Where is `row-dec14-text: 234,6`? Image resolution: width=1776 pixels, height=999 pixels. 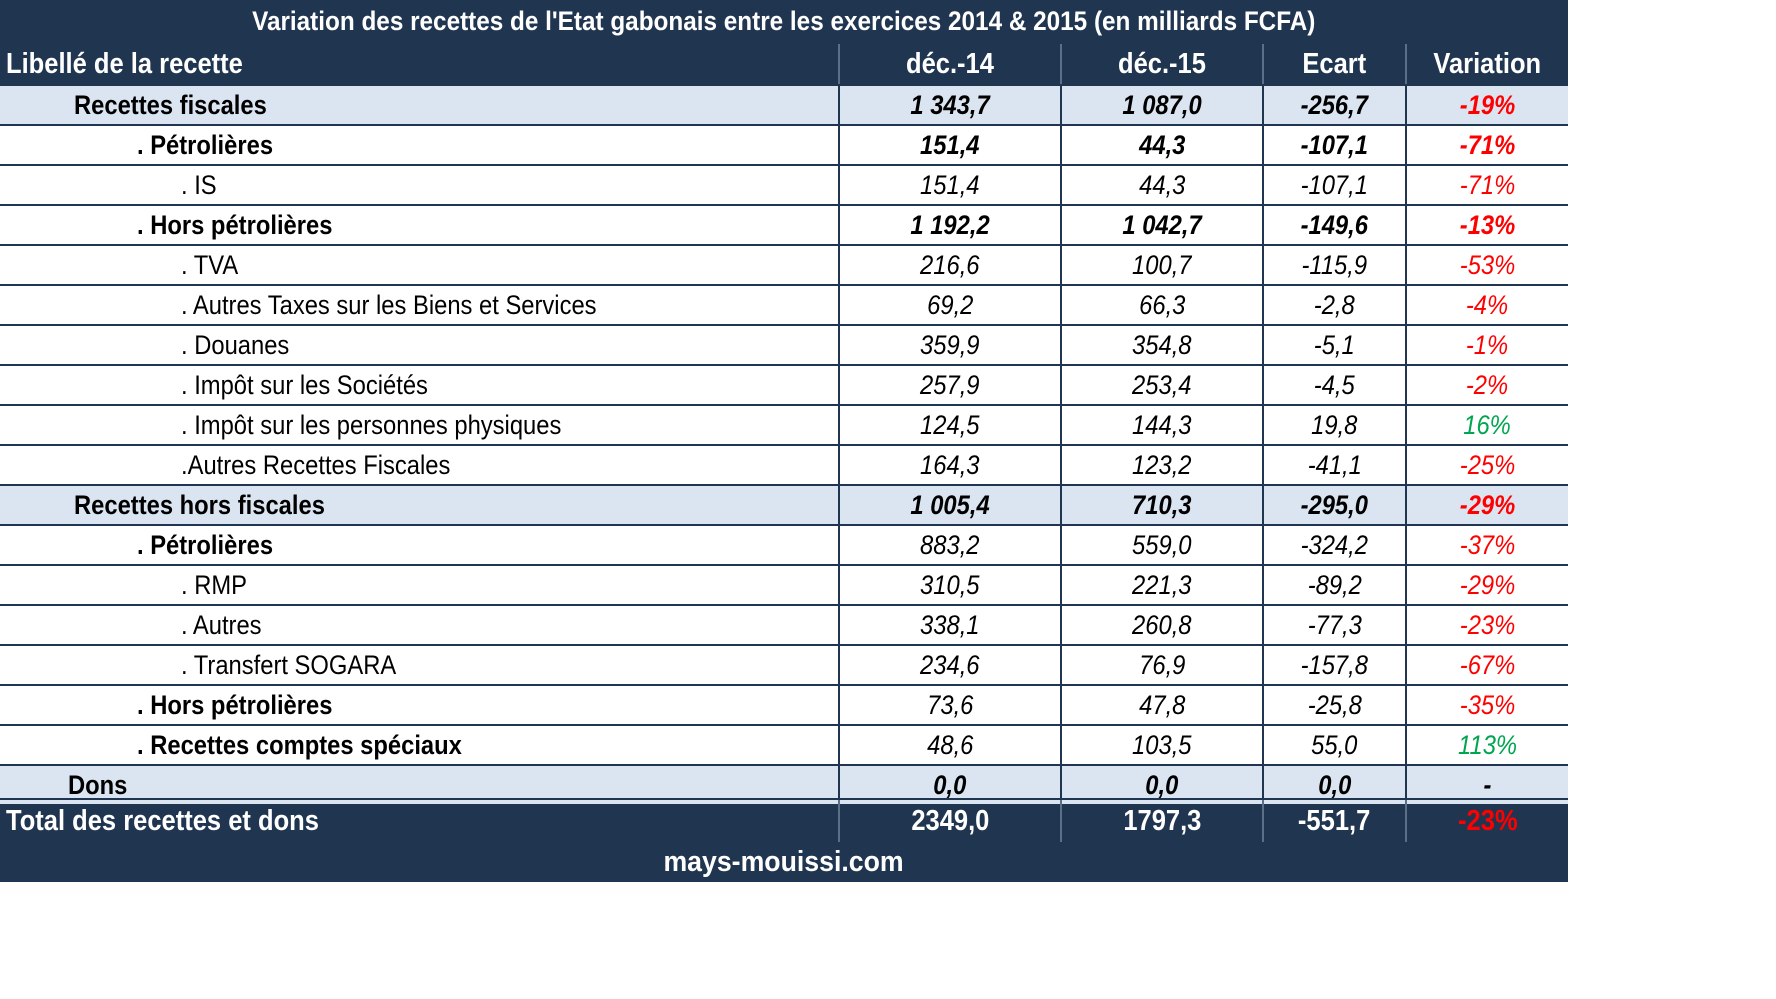
row-dec14-text: 234,6 is located at coordinates (950, 664).